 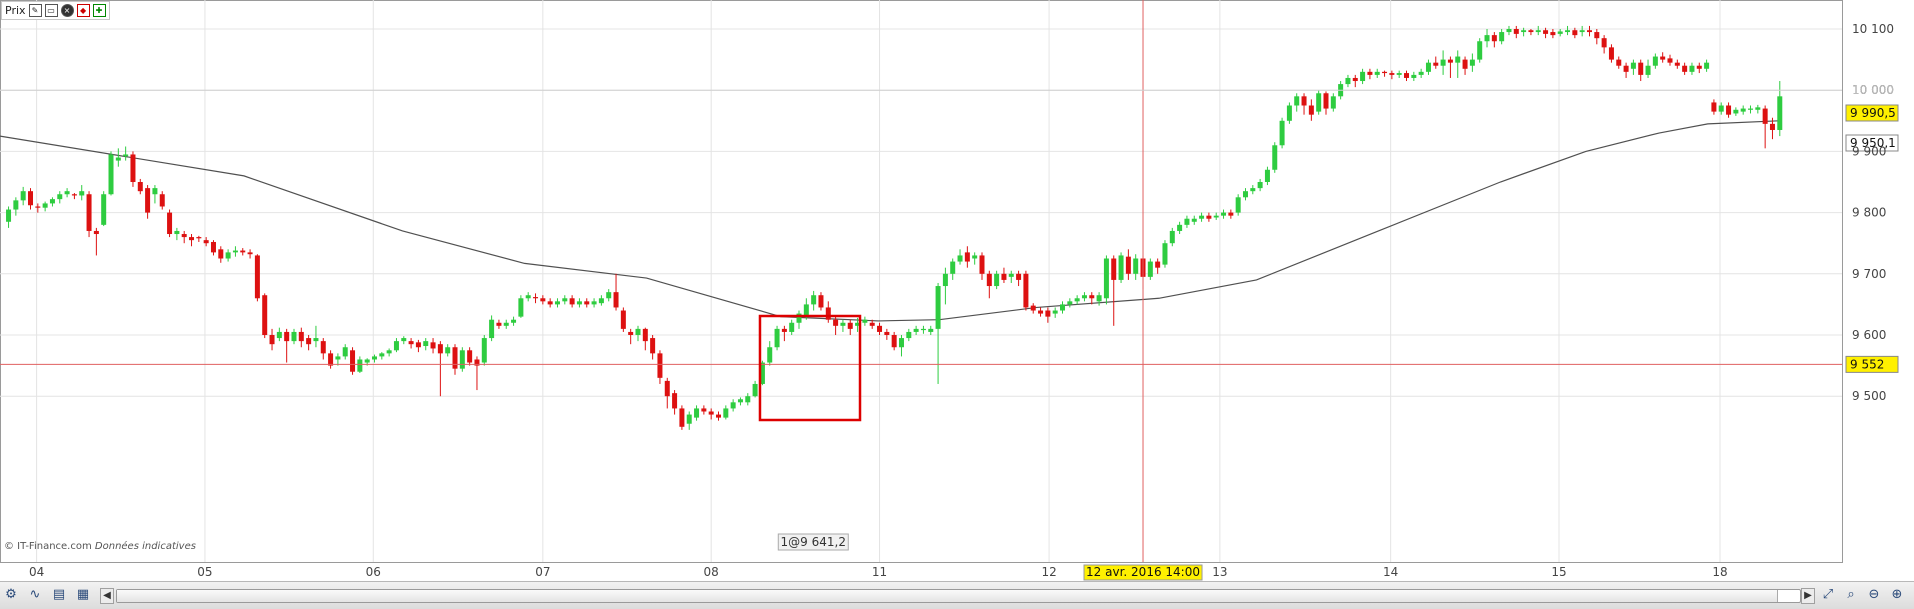 I want to click on remove-indicator-icon: ◆, so click(x=83, y=10).